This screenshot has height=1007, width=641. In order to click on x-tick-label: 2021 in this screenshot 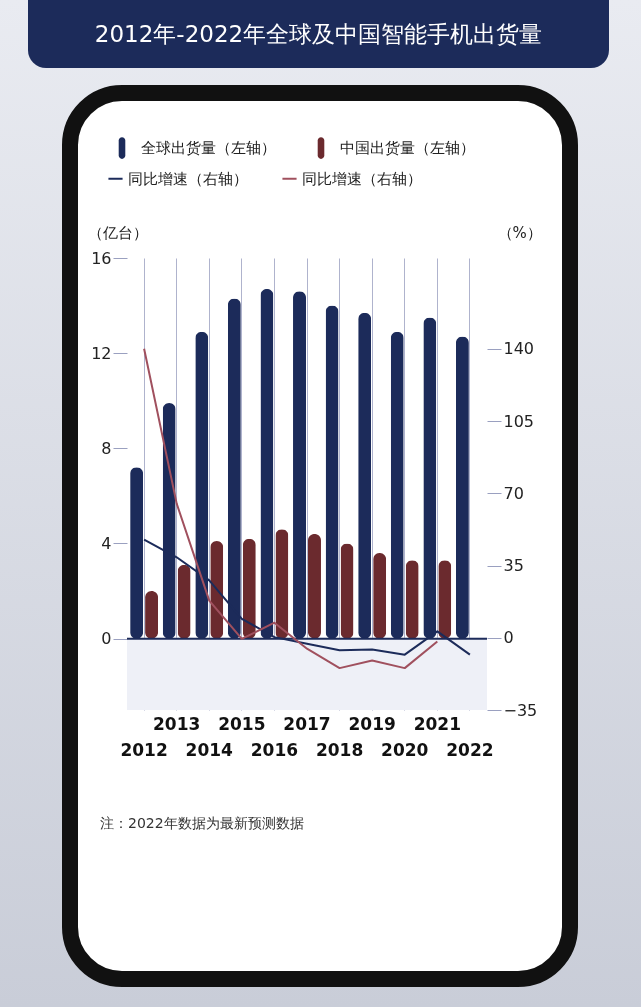, I will do `click(437, 723)`.